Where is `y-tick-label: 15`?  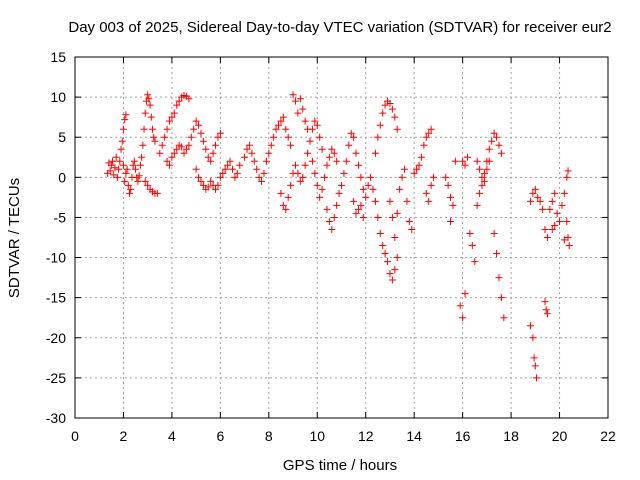 y-tick-label: 15 is located at coordinates (58, 57).